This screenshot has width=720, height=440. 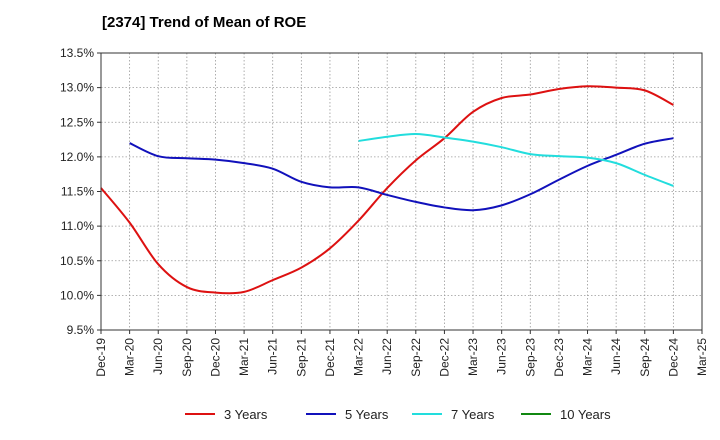 I want to click on legend-label-3-years: 3 Years, so click(x=246, y=414).